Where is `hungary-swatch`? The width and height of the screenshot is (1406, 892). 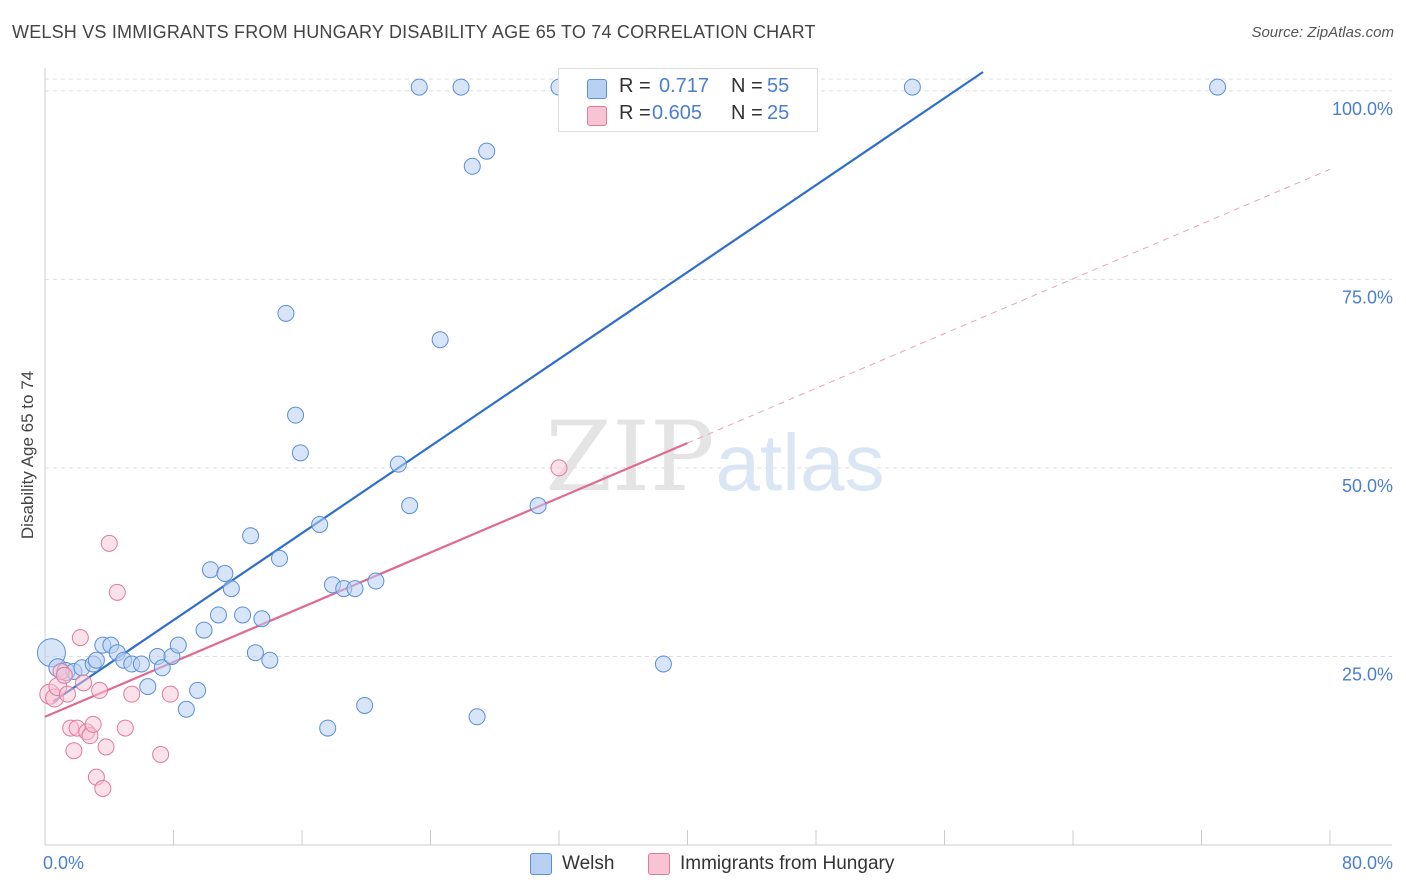 hungary-swatch is located at coordinates (597, 116).